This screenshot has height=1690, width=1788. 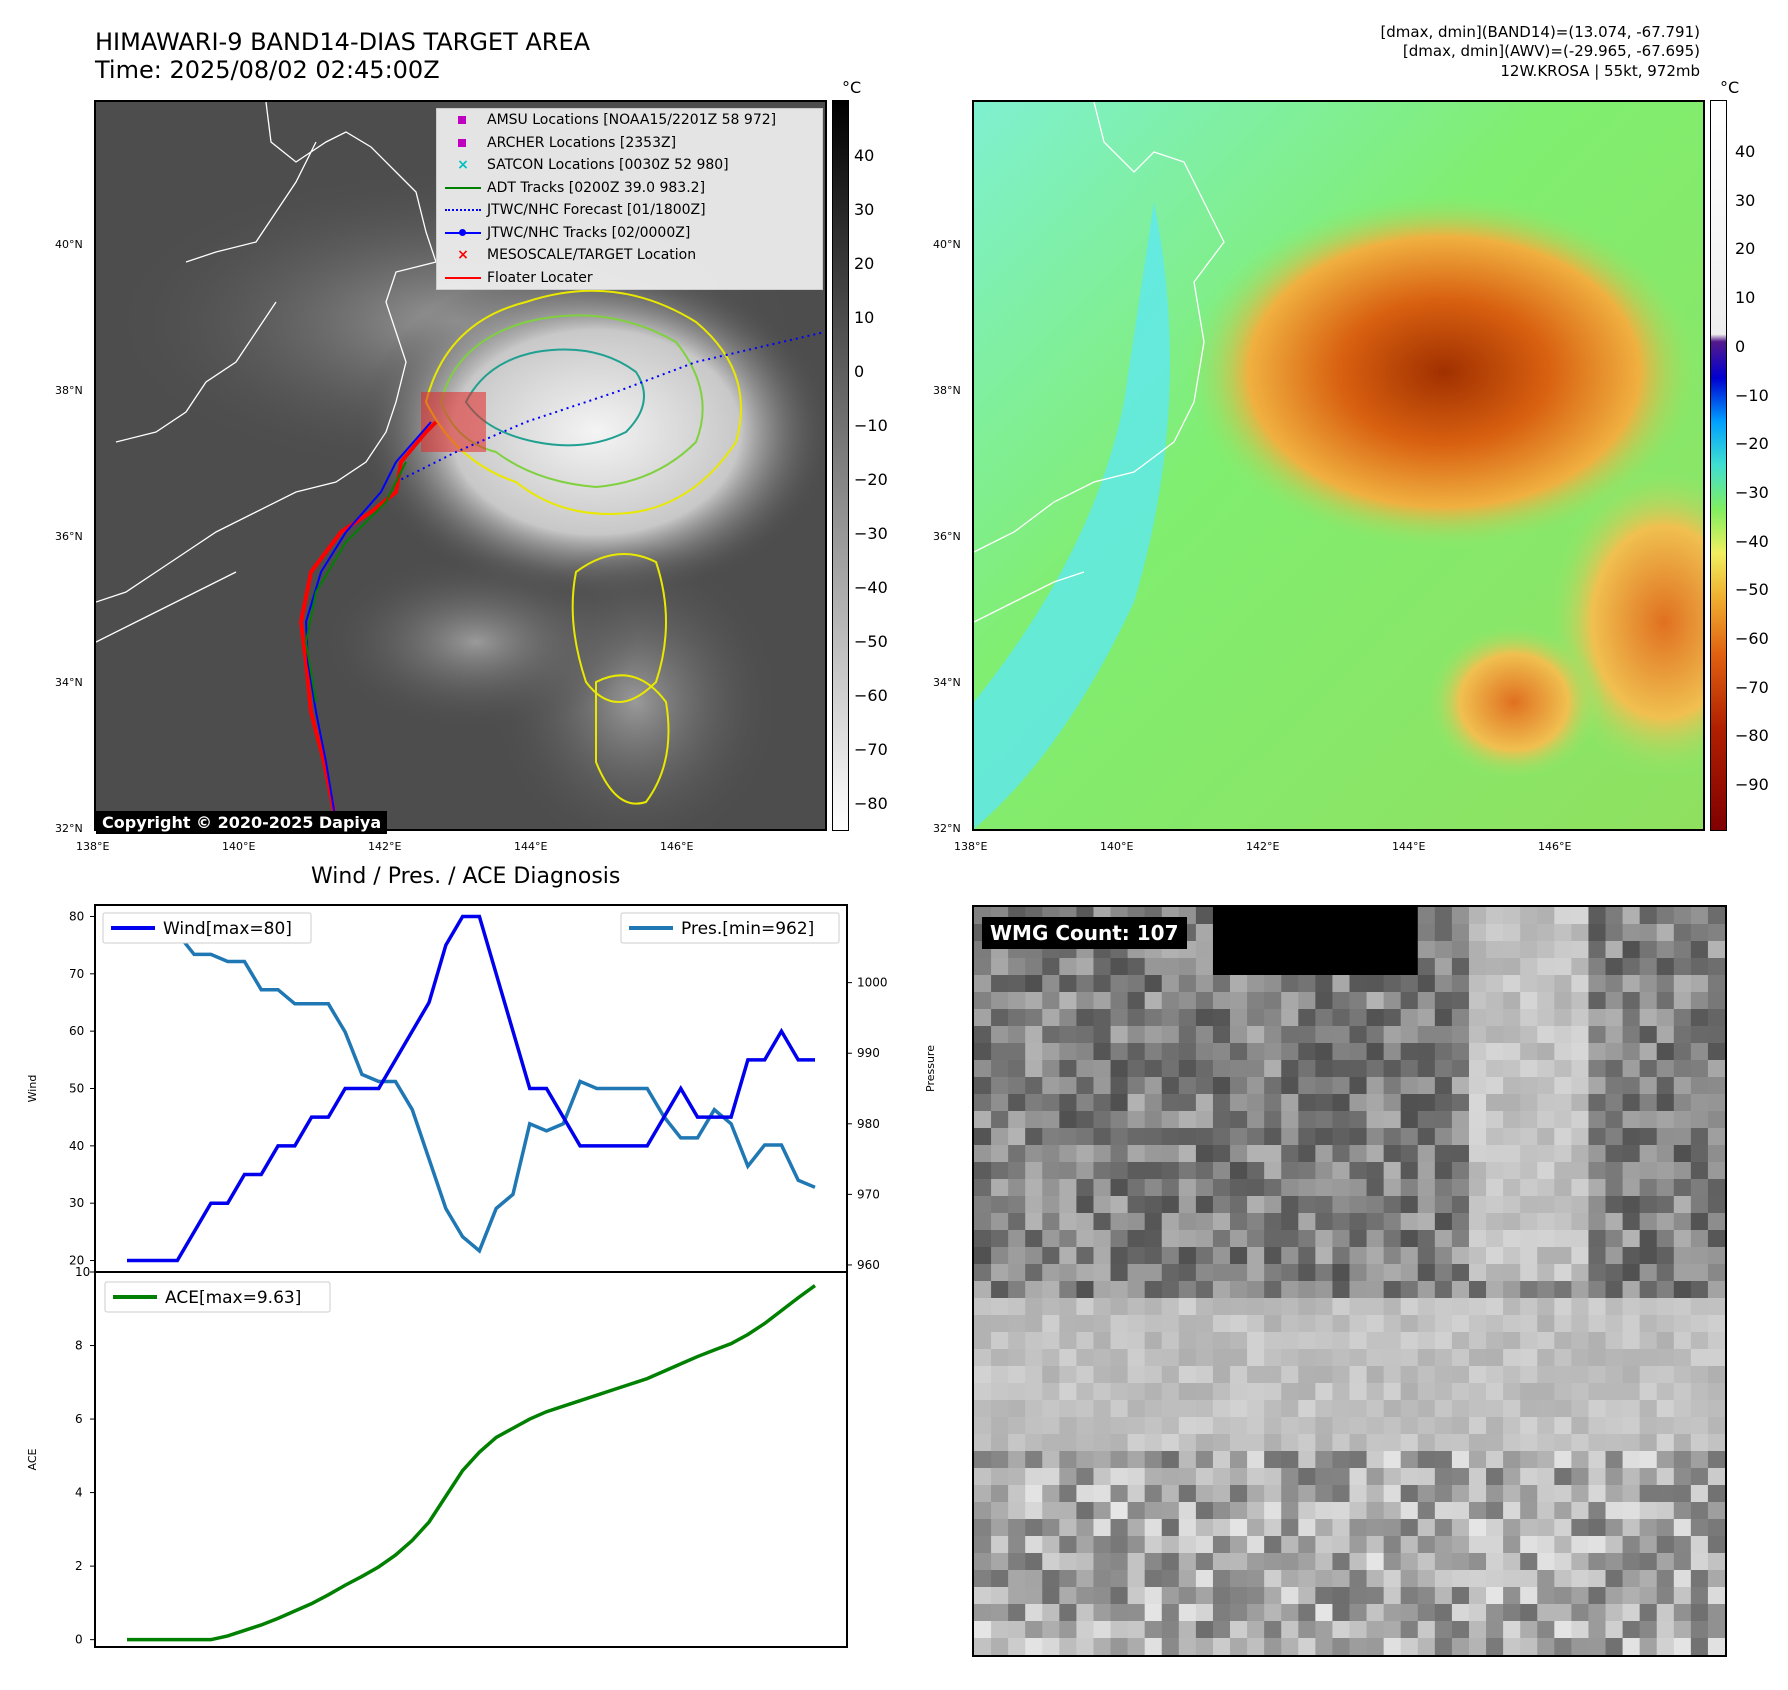 I want to click on colorbar-tick: −70, so click(x=1752, y=687).